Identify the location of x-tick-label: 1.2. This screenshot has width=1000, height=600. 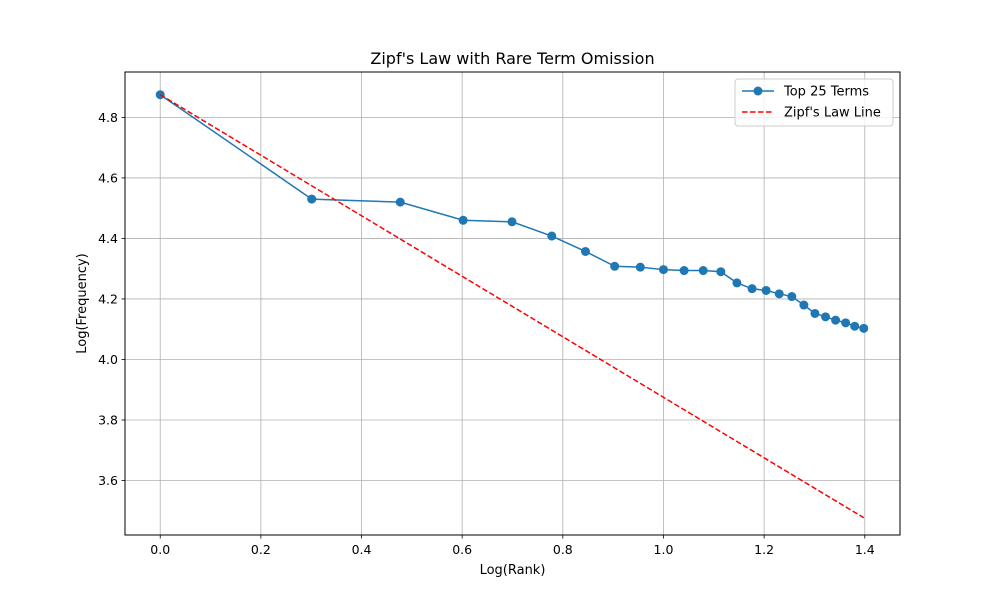
(764, 549).